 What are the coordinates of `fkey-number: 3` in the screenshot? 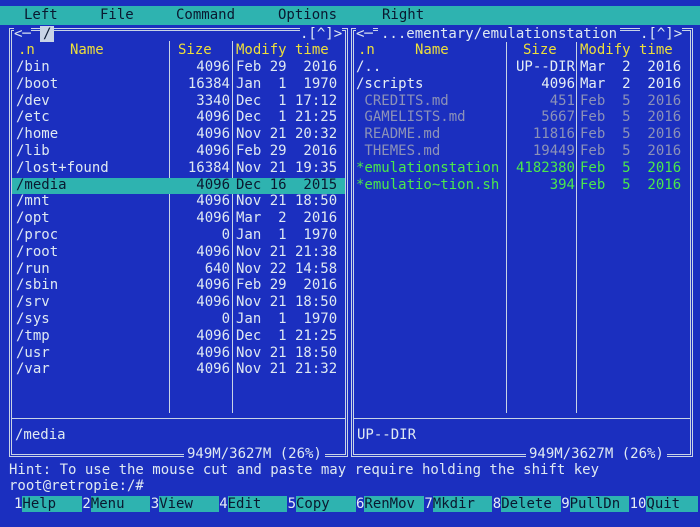 It's located at (155, 504).